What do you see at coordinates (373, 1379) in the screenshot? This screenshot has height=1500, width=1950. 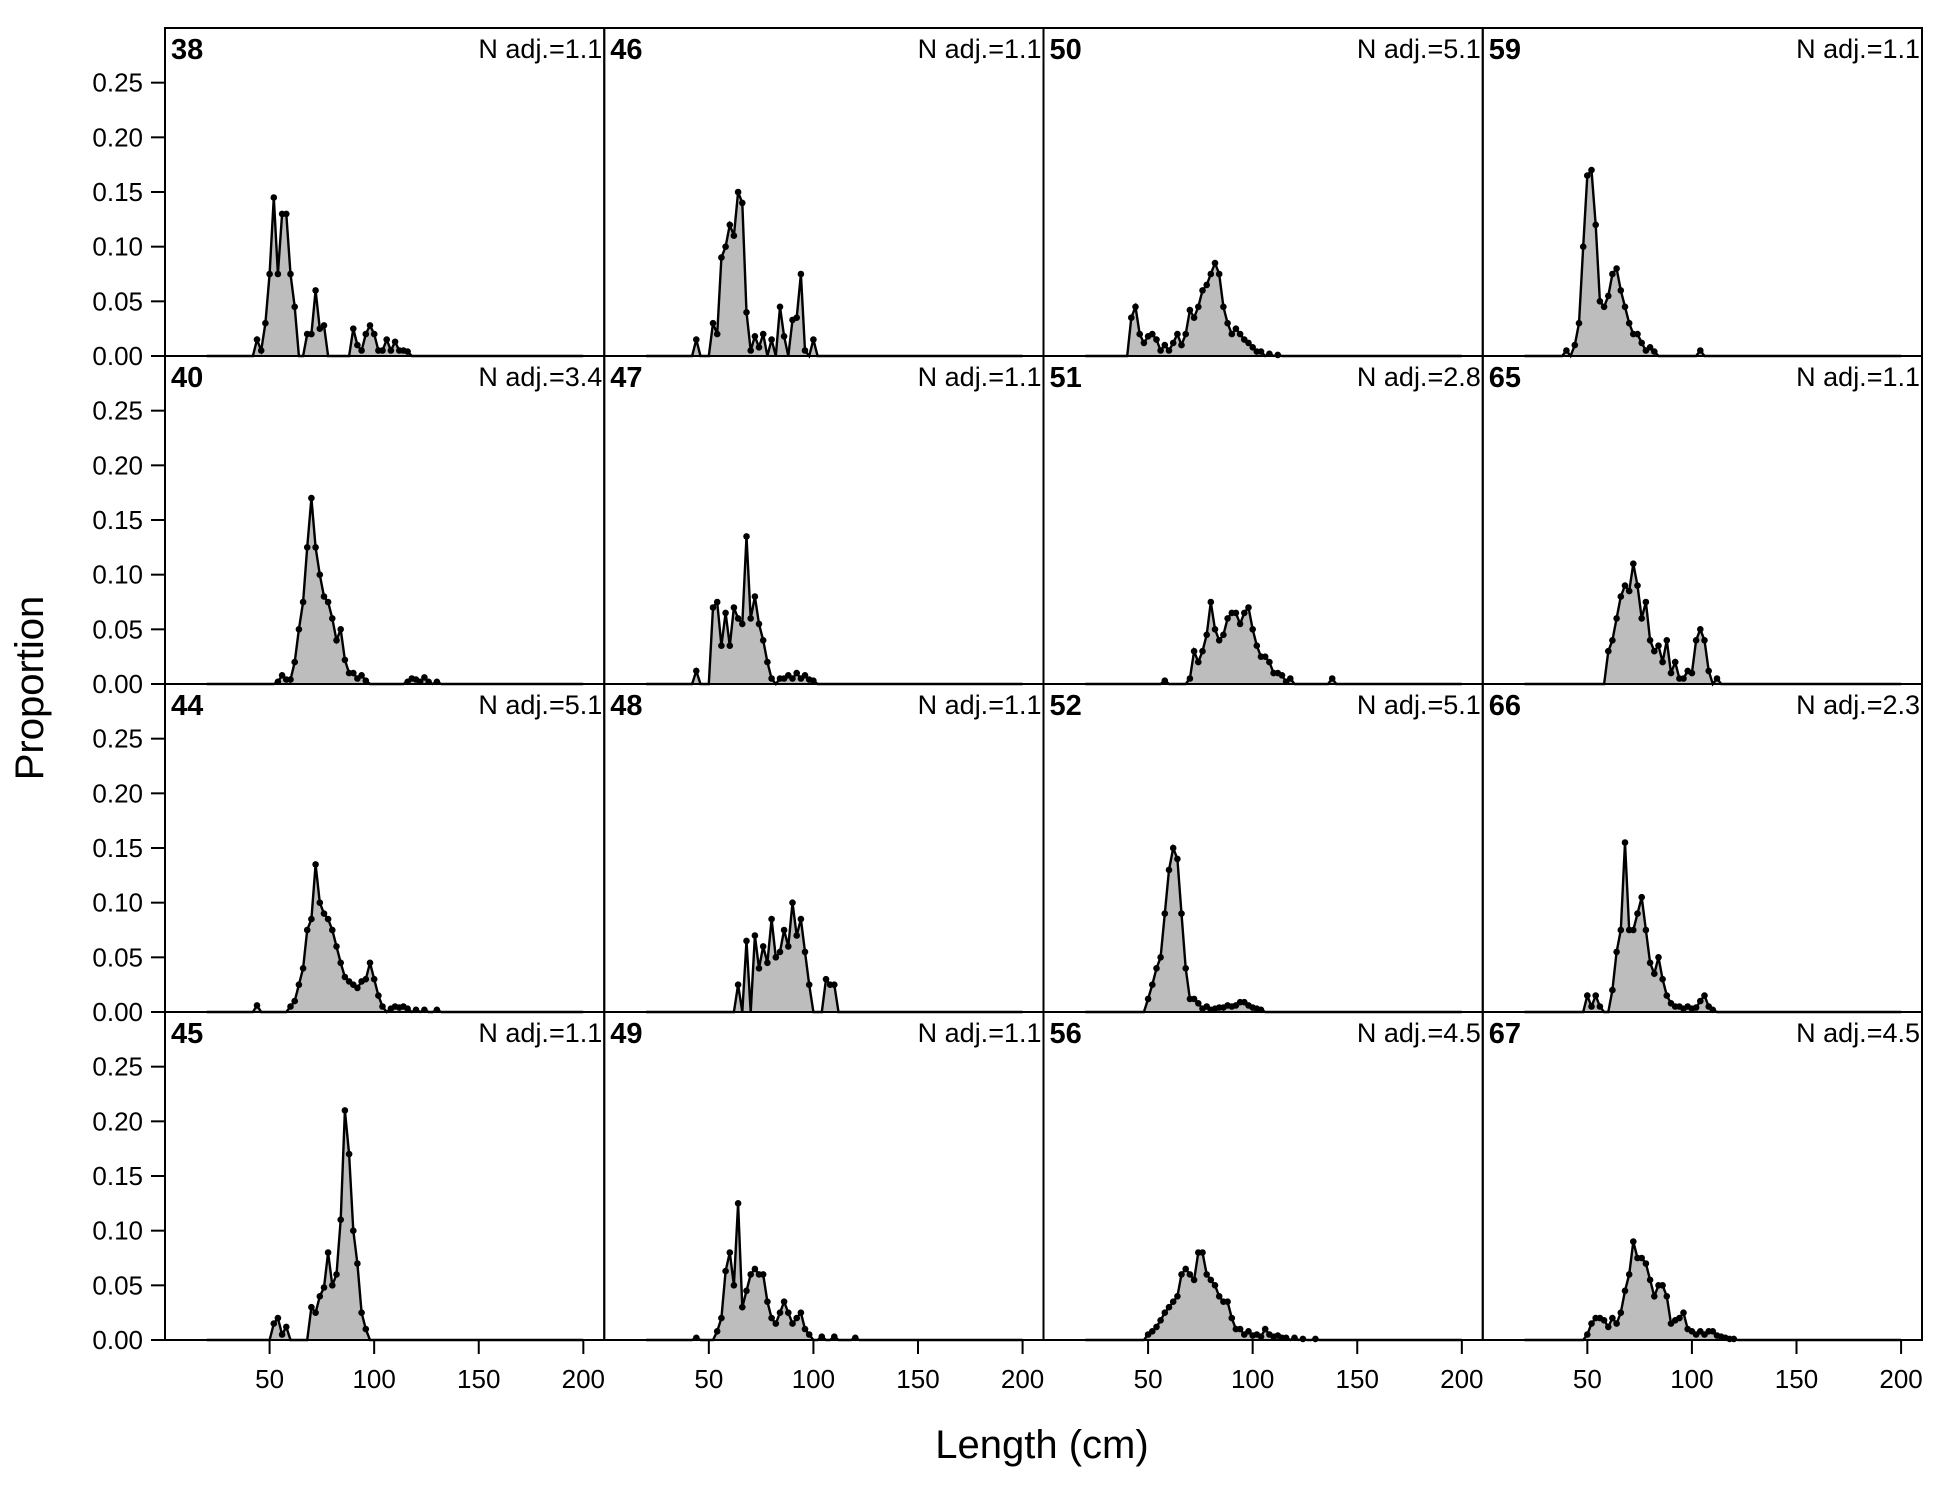 I see `x-tick-label-0-1: 100` at bounding box center [373, 1379].